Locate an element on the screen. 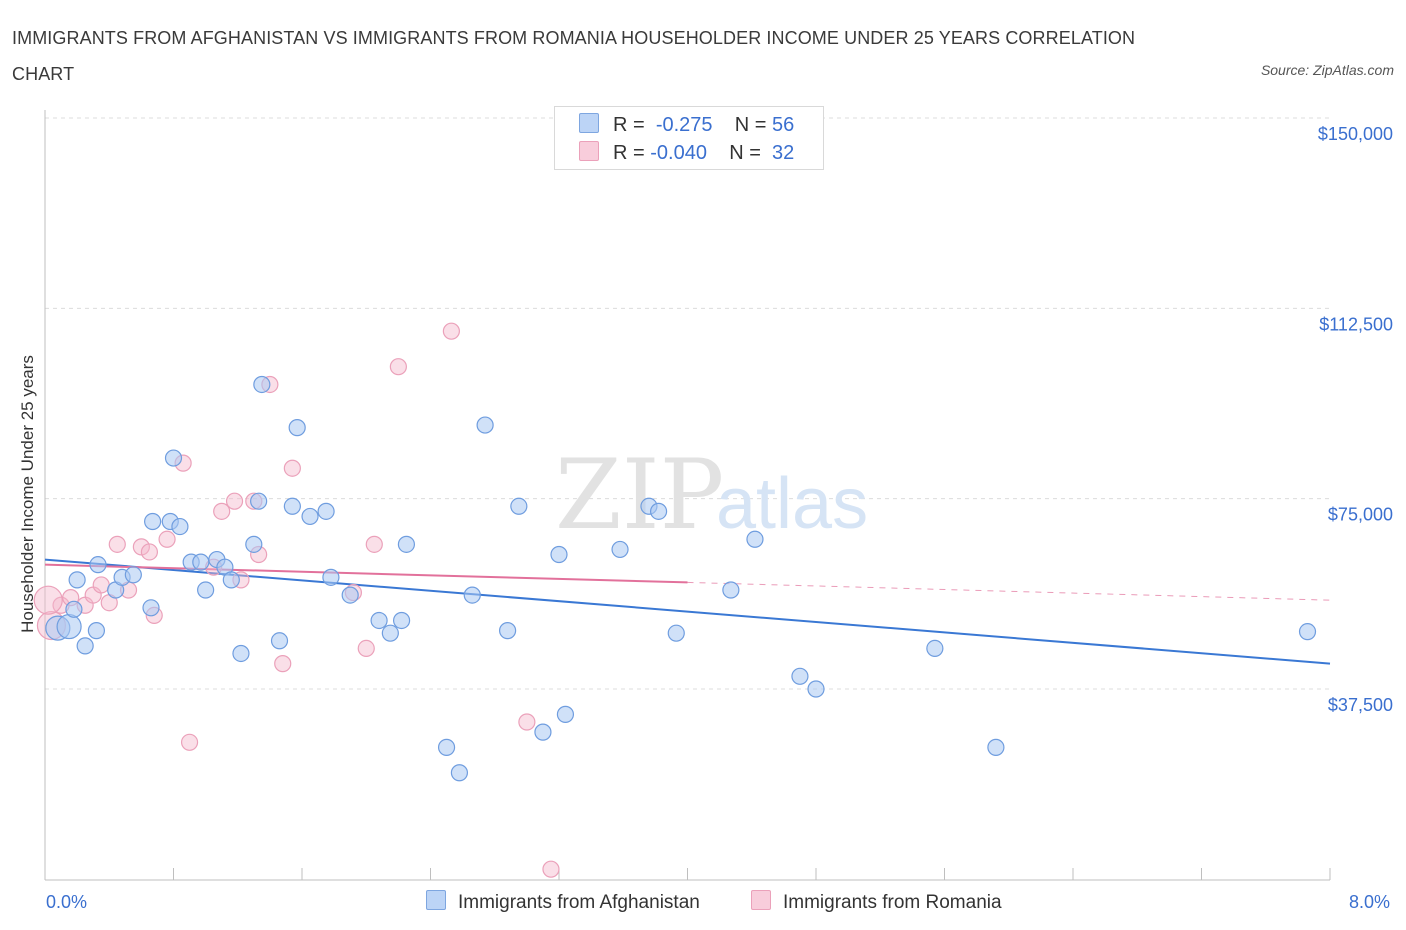 The width and height of the screenshot is (1406, 930). watermark-atlas: atlas is located at coordinates (792, 504).